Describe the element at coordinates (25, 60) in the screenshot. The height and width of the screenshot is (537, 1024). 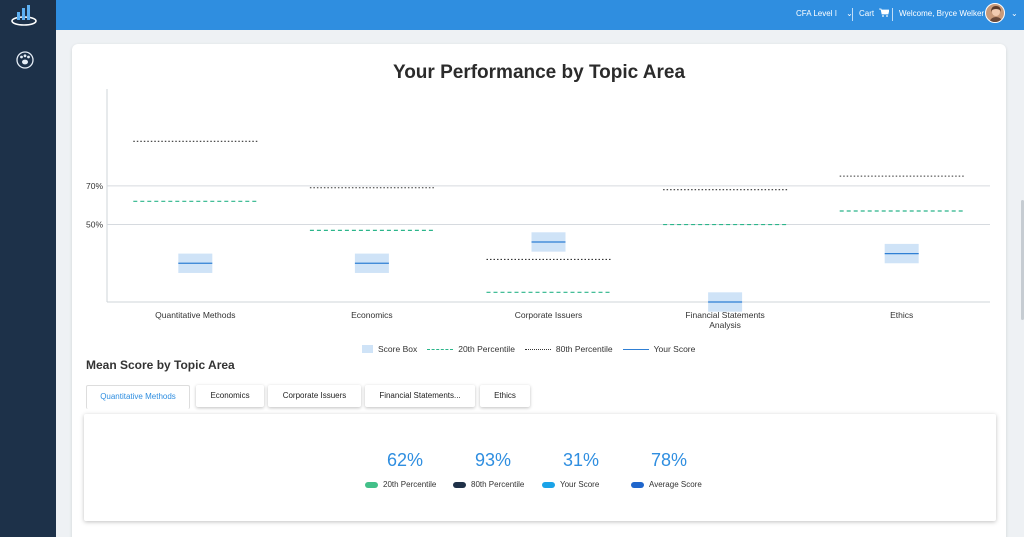
I see `paw-icon` at that location.